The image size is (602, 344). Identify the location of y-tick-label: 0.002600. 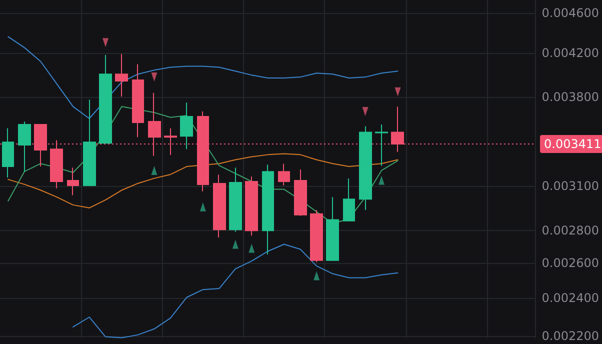
(571, 263).